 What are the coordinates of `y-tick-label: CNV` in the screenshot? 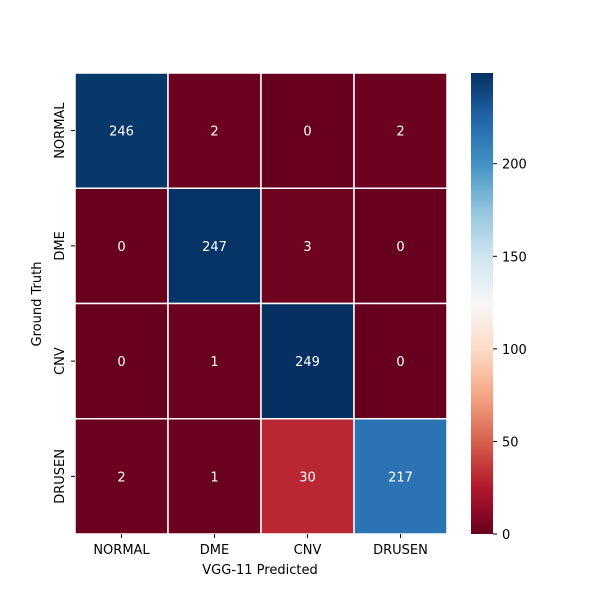 It's located at (60, 361).